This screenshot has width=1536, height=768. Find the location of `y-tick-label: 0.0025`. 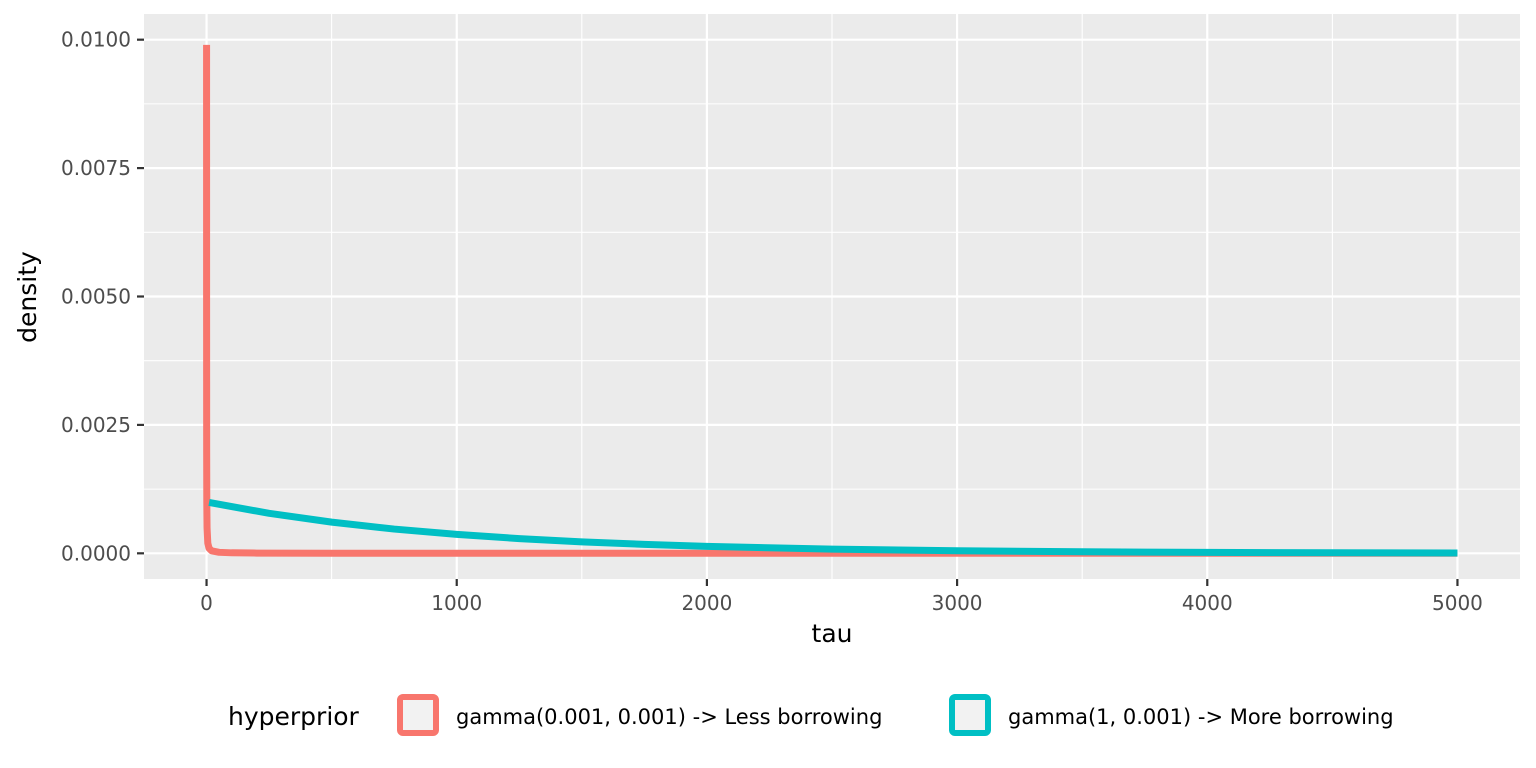

y-tick-label: 0.0025 is located at coordinates (96, 425).